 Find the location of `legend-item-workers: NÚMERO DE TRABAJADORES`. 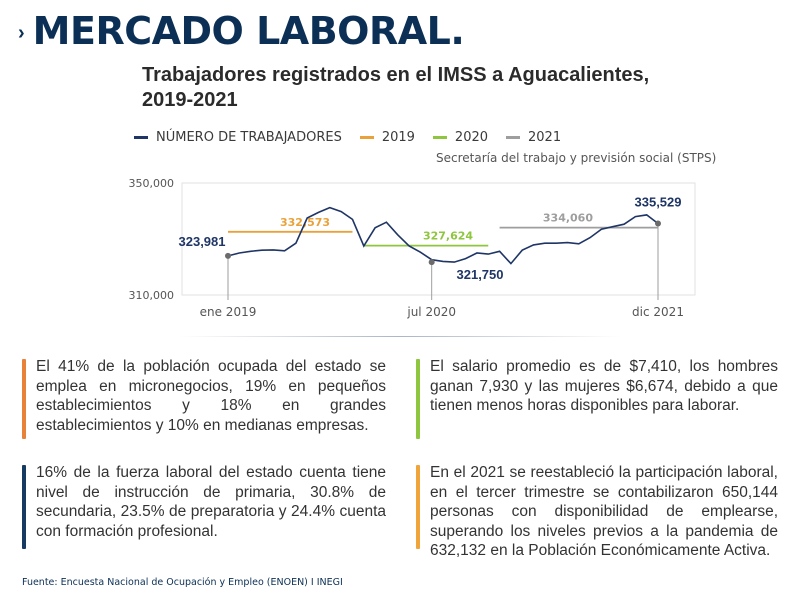

legend-item-workers: NÚMERO DE TRABAJADORES is located at coordinates (238, 137).